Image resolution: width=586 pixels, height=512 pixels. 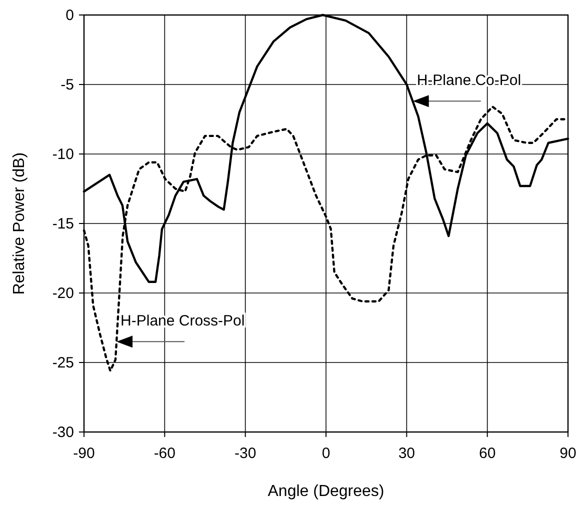 What do you see at coordinates (165, 453) in the screenshot?
I see `x-tick-label: -60` at bounding box center [165, 453].